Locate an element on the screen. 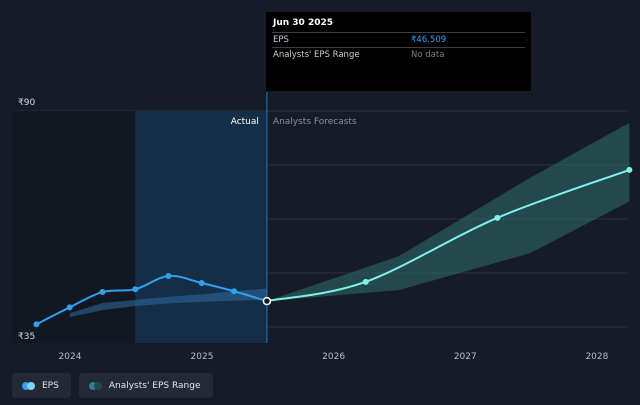 The width and height of the screenshot is (640, 405). eps-range-legend-dots-icon is located at coordinates (95, 385).